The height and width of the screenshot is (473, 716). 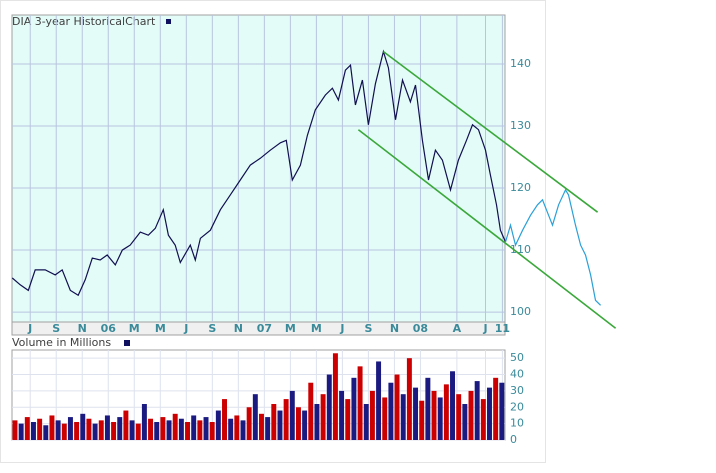 I want to click on x-tick-label: 08, so click(x=420, y=328).